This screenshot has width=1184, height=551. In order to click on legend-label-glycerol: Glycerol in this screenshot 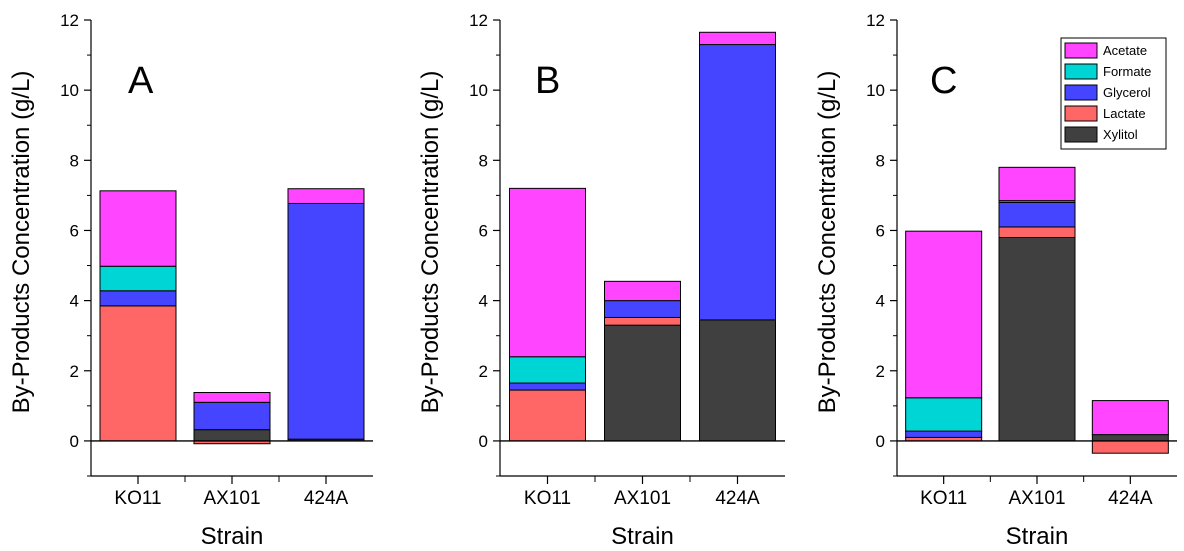, I will do `click(1127, 92)`.